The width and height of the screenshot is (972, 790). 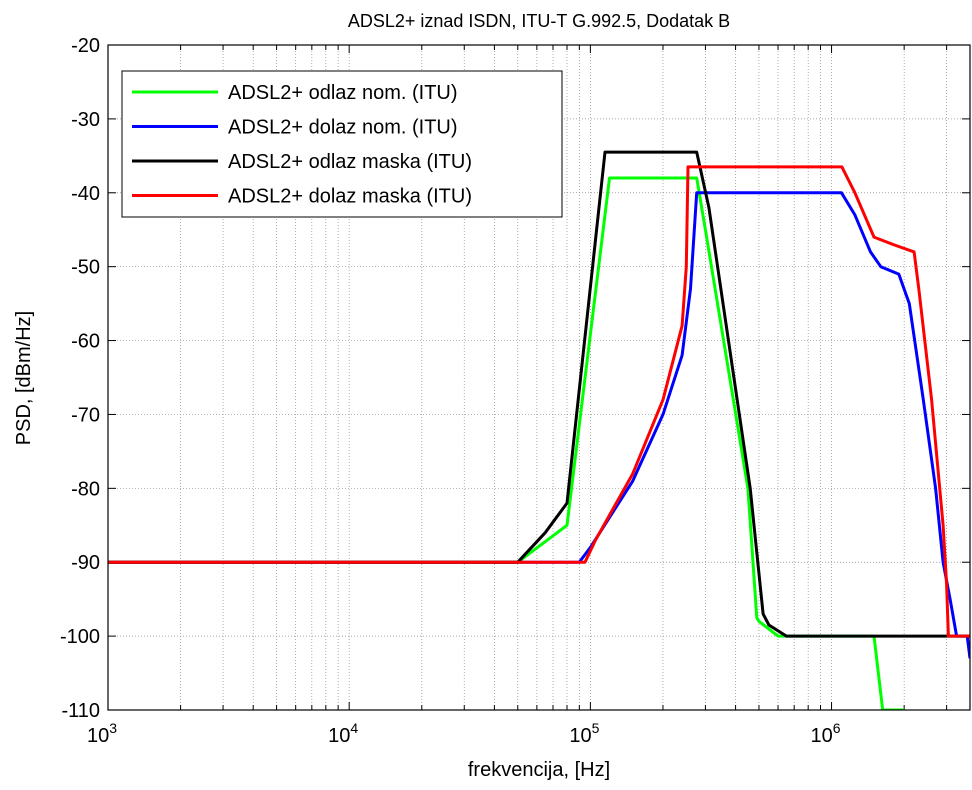 I want to click on legend-label-4: ADSL2+ dolaz maska (ITU), so click(x=350, y=197).